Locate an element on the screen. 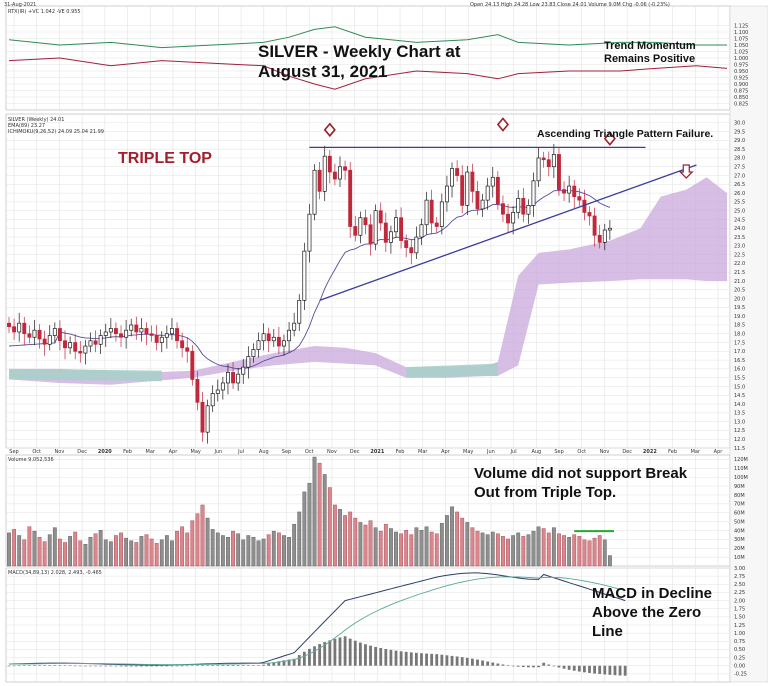  y-tick-label: -0.25 is located at coordinates (740, 675).